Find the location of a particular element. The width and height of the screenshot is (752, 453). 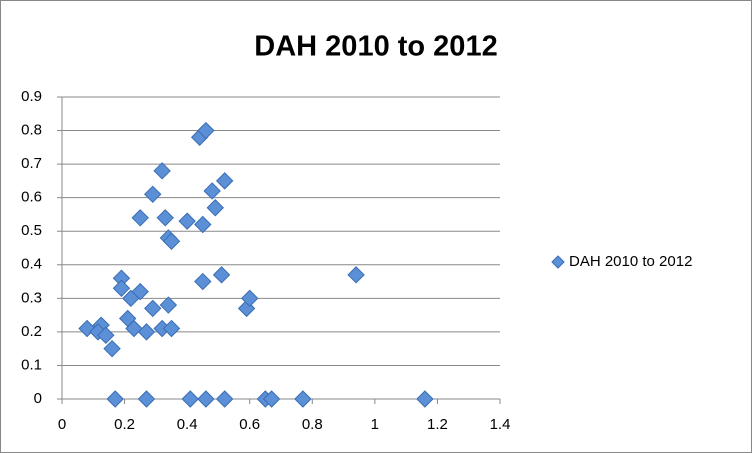

y-tick-label: 0.8 is located at coordinates (31, 130).